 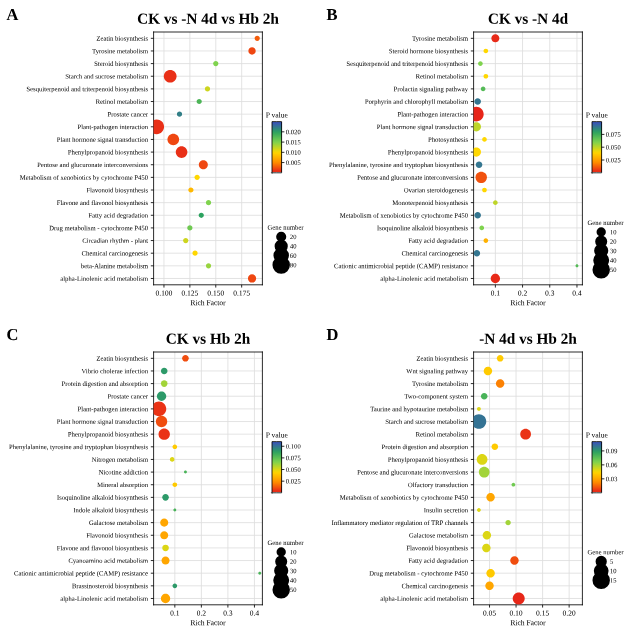 What do you see at coordinates (332, 335) in the screenshot?
I see `text: D` at bounding box center [332, 335].